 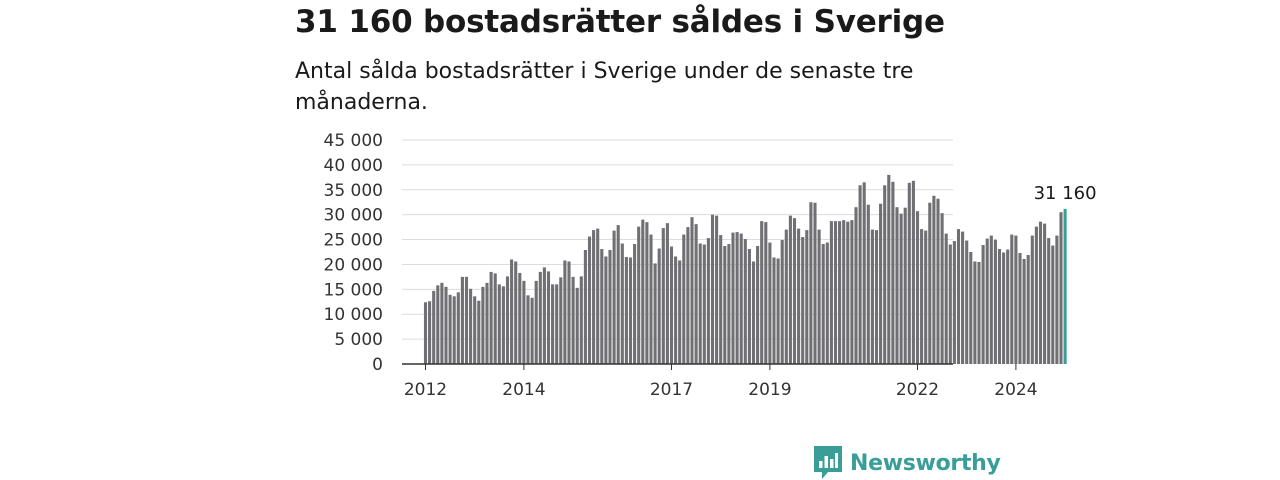 What do you see at coordinates (358, 340) in the screenshot?
I see `y-tick-label: 5 000` at bounding box center [358, 340].